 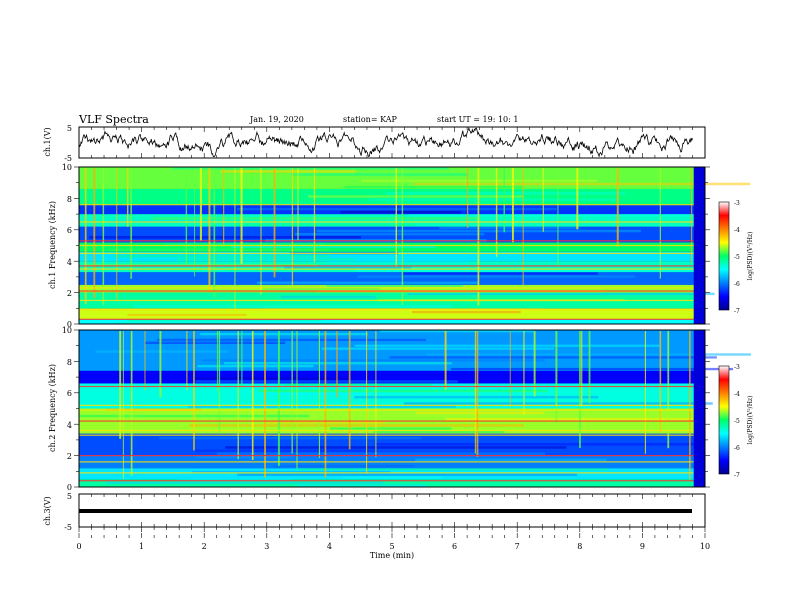 What do you see at coordinates (69, 324) in the screenshot?
I see `ch1-freq-tick-0: 0` at bounding box center [69, 324].